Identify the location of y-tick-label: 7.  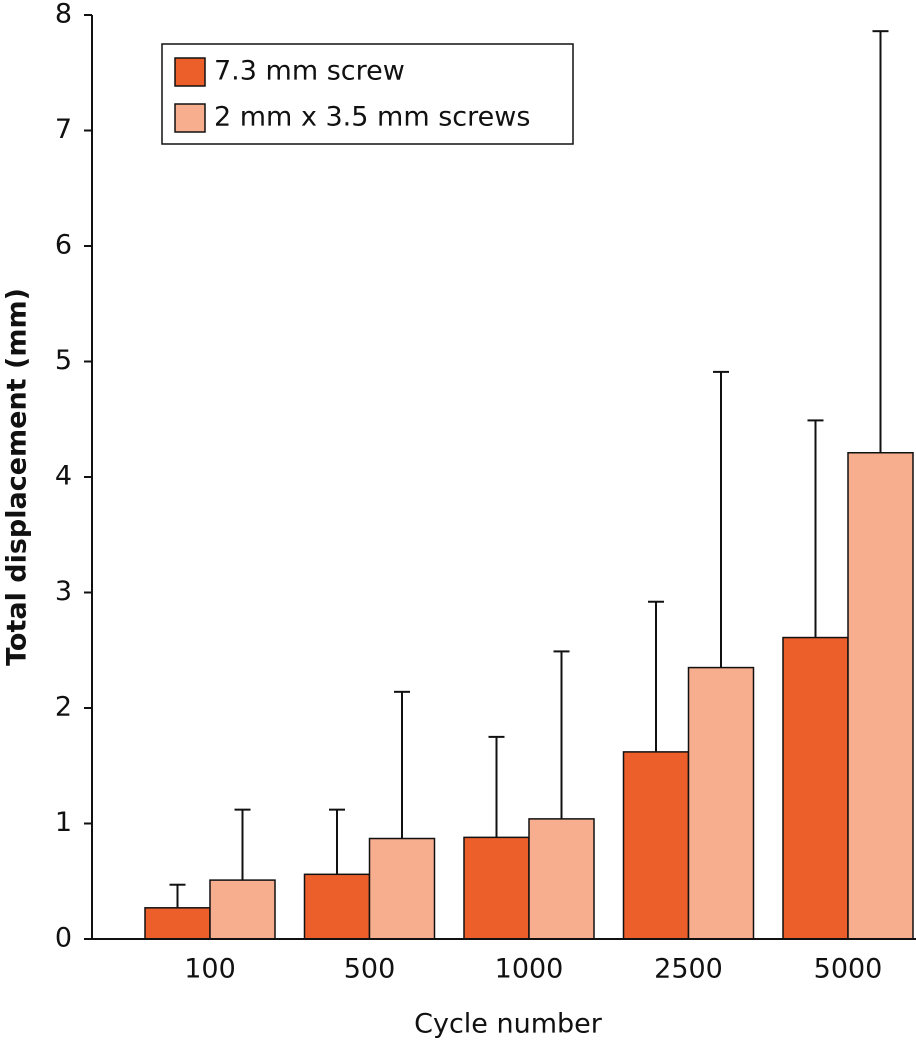
(63, 129).